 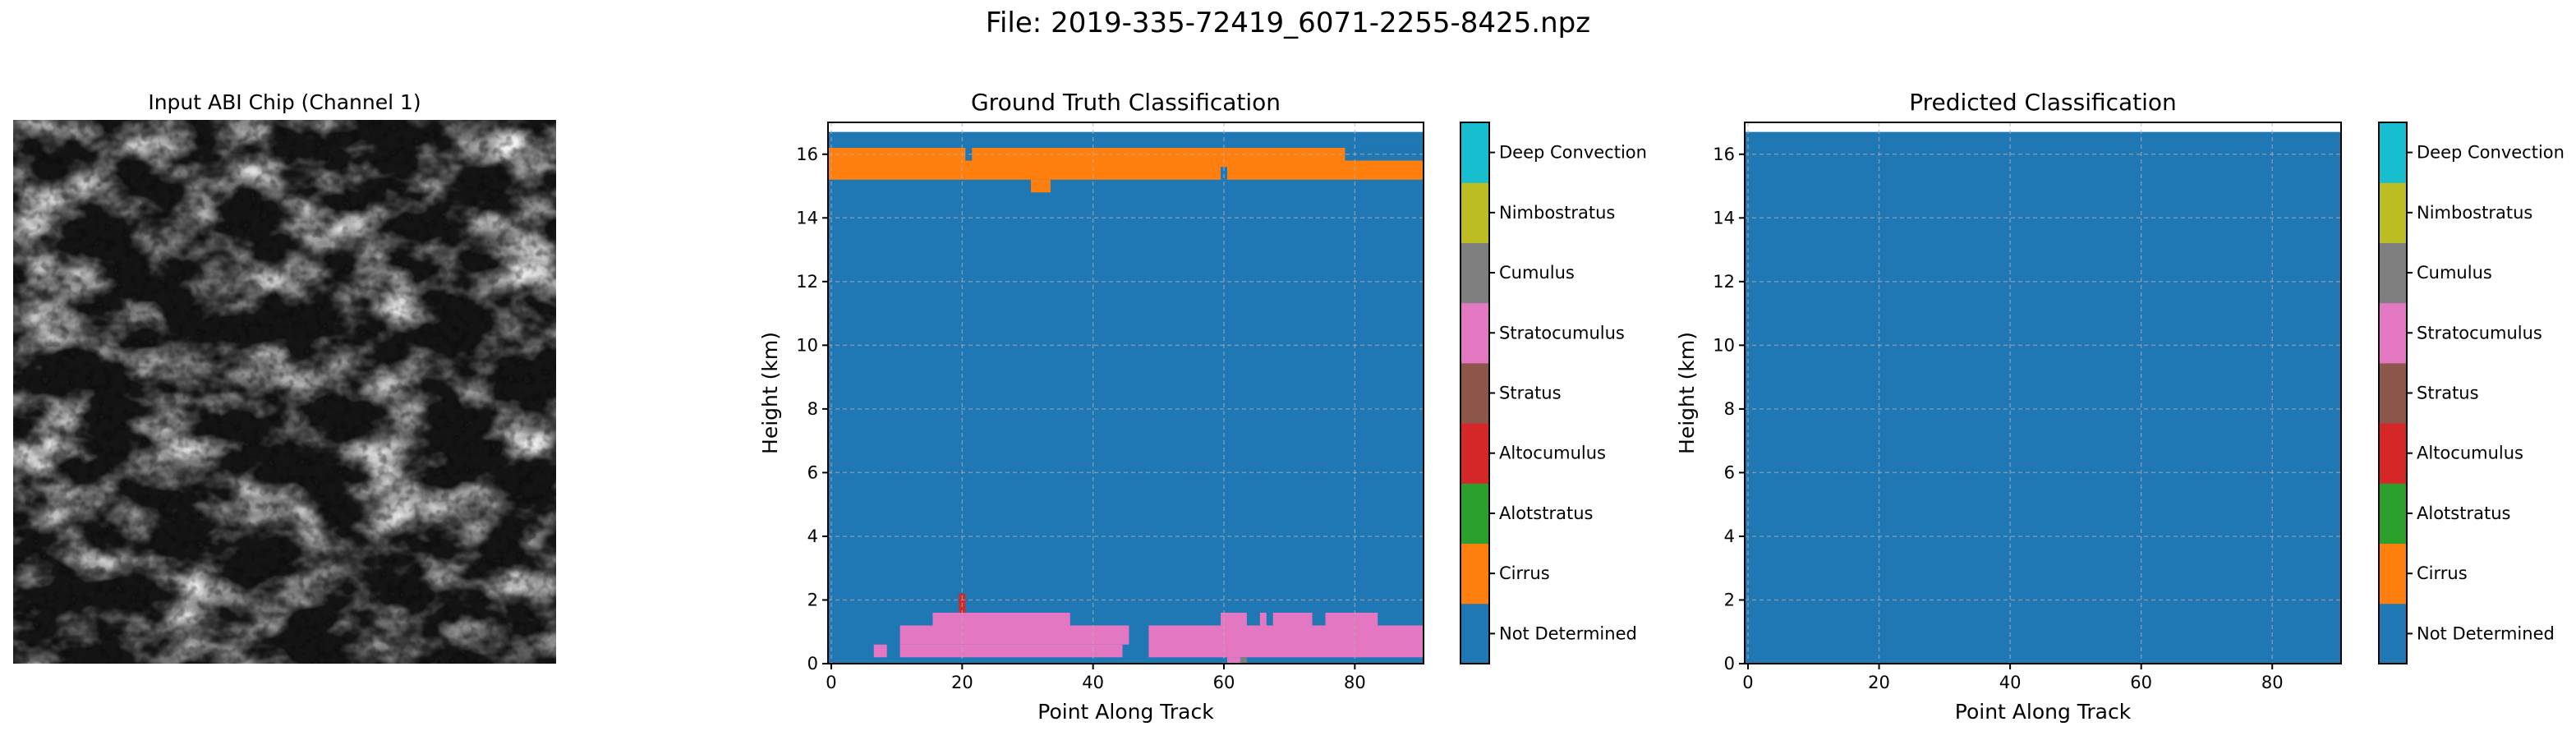 I want to click on figure-title: File: 2019-335-72419_6071-2255-8425.npz, so click(x=1288, y=23).